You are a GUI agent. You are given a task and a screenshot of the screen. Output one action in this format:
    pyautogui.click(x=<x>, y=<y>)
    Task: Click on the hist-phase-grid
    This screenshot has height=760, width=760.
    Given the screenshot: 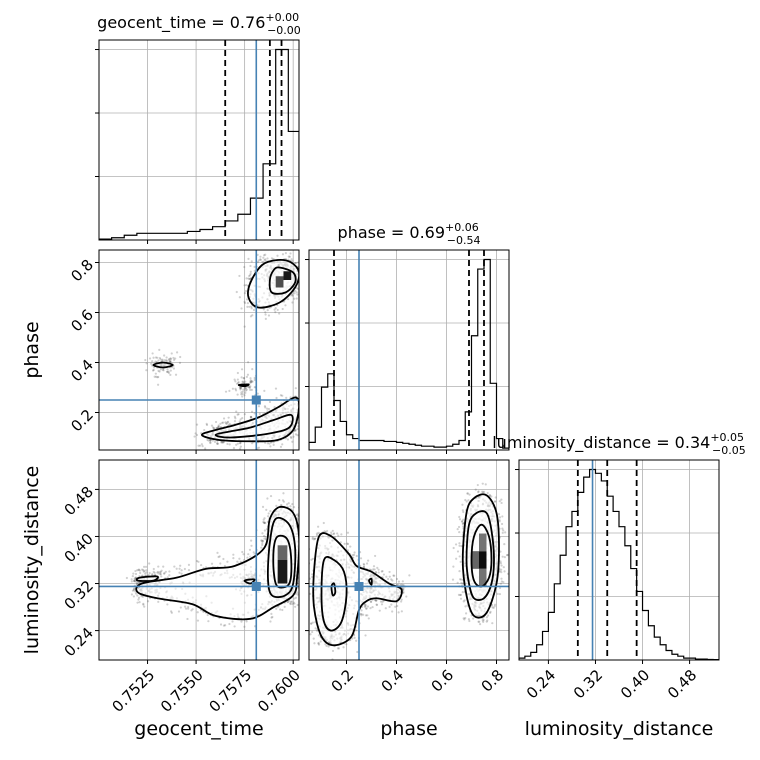 What is the action you would take?
    pyautogui.click(x=409, y=350)
    